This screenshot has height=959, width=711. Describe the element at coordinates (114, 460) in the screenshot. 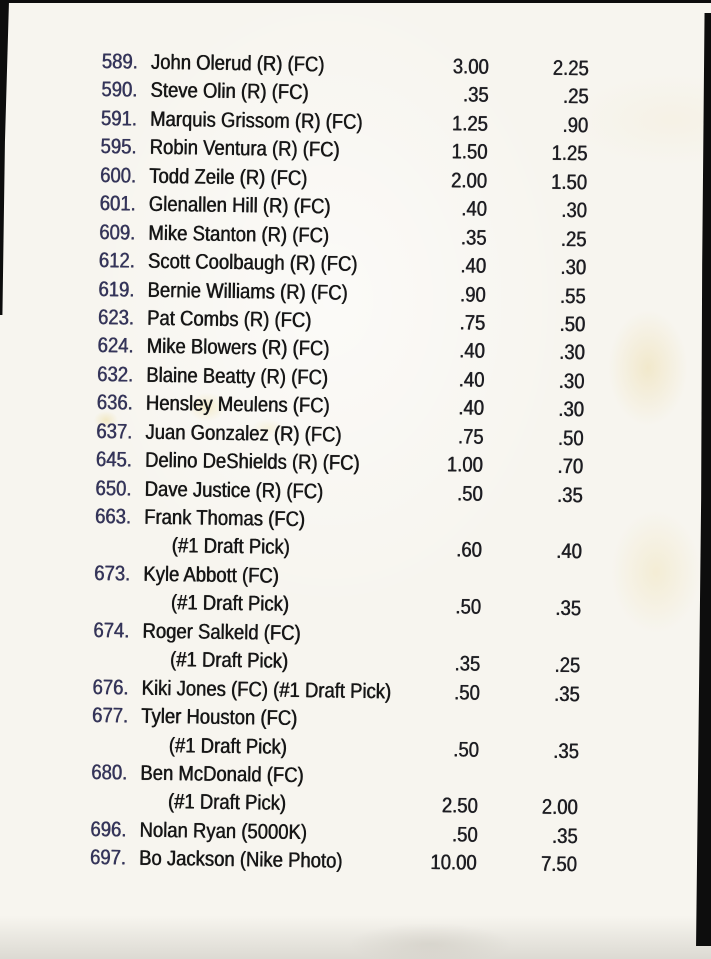

I see `card-number: 645.` at that location.